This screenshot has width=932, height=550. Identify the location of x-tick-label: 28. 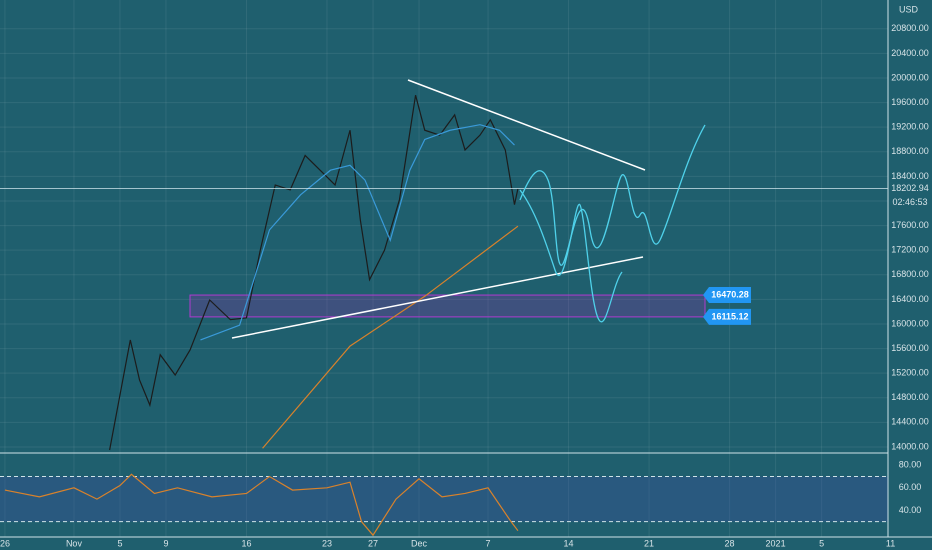
(730, 543).